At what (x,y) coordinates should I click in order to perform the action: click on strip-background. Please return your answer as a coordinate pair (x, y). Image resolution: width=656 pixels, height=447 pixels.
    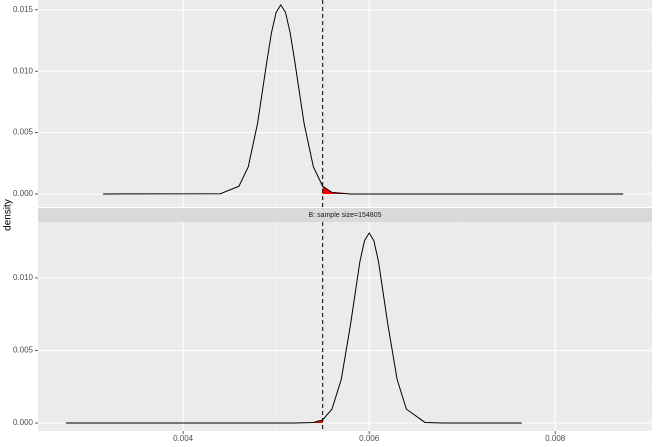
    Looking at the image, I should click on (345, 215).